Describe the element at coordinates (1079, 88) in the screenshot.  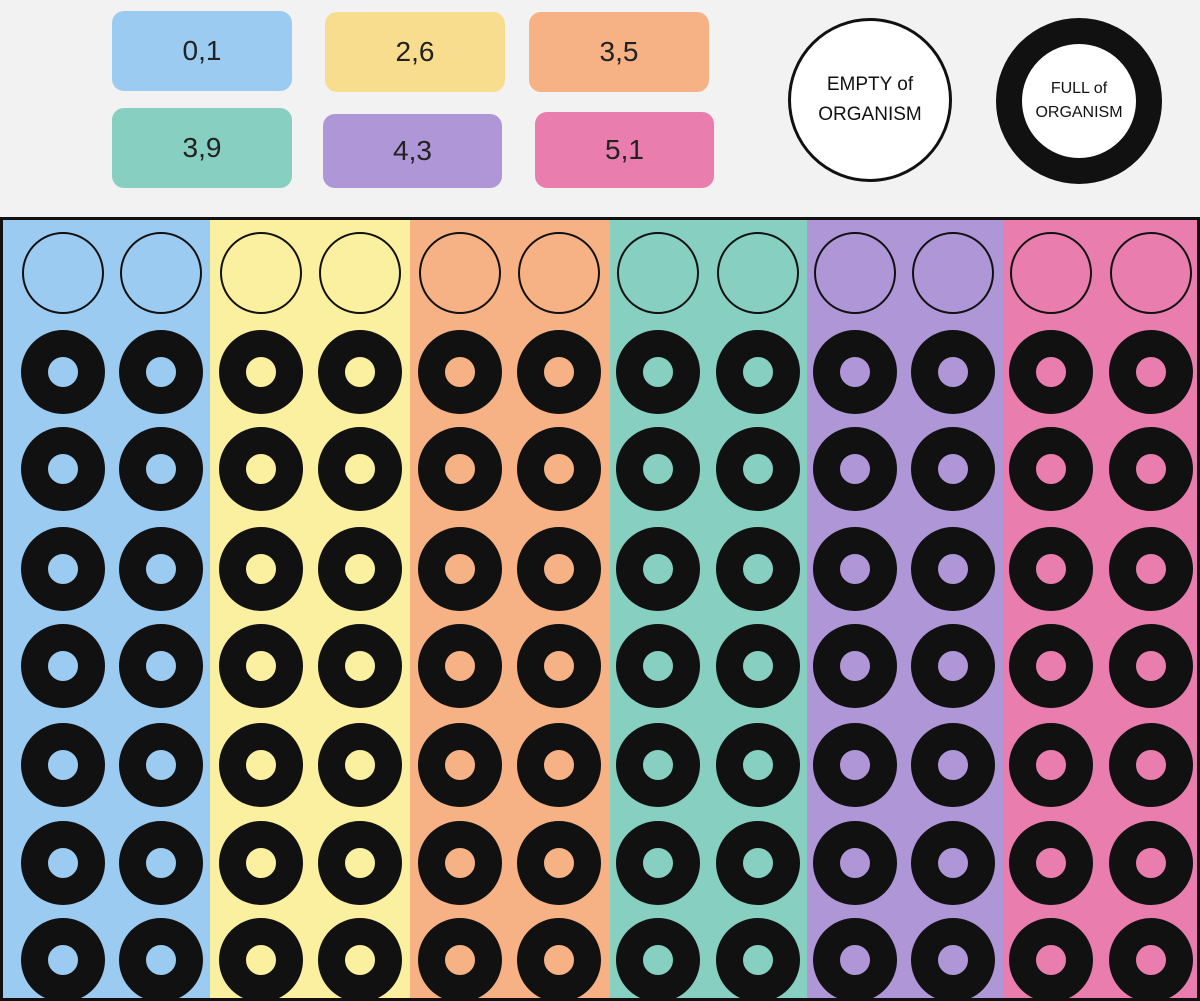
I see `key-full-line1: FULL of` at that location.